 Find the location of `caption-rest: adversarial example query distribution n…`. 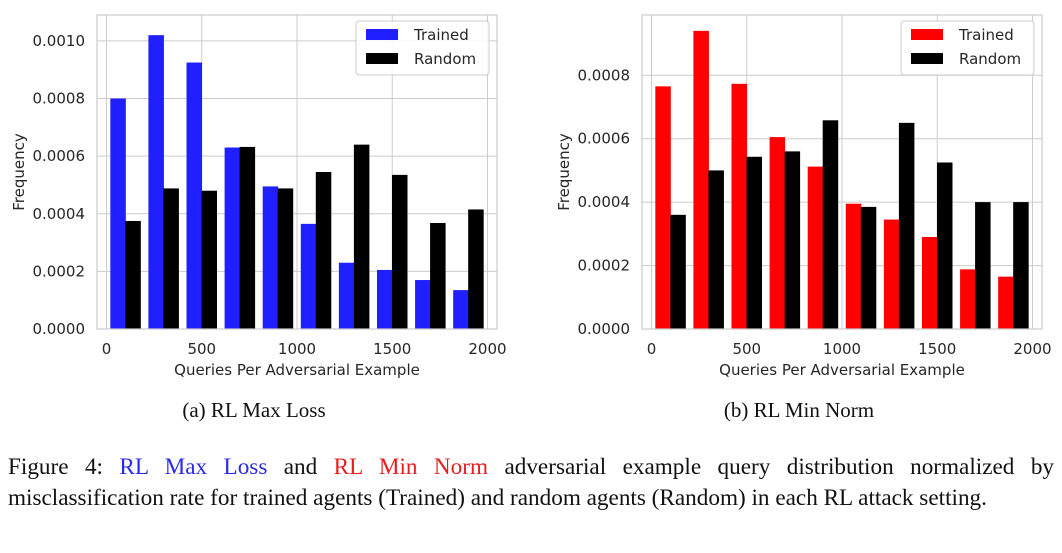

caption-rest: adversarial example query distribution n… is located at coordinates (531, 482).